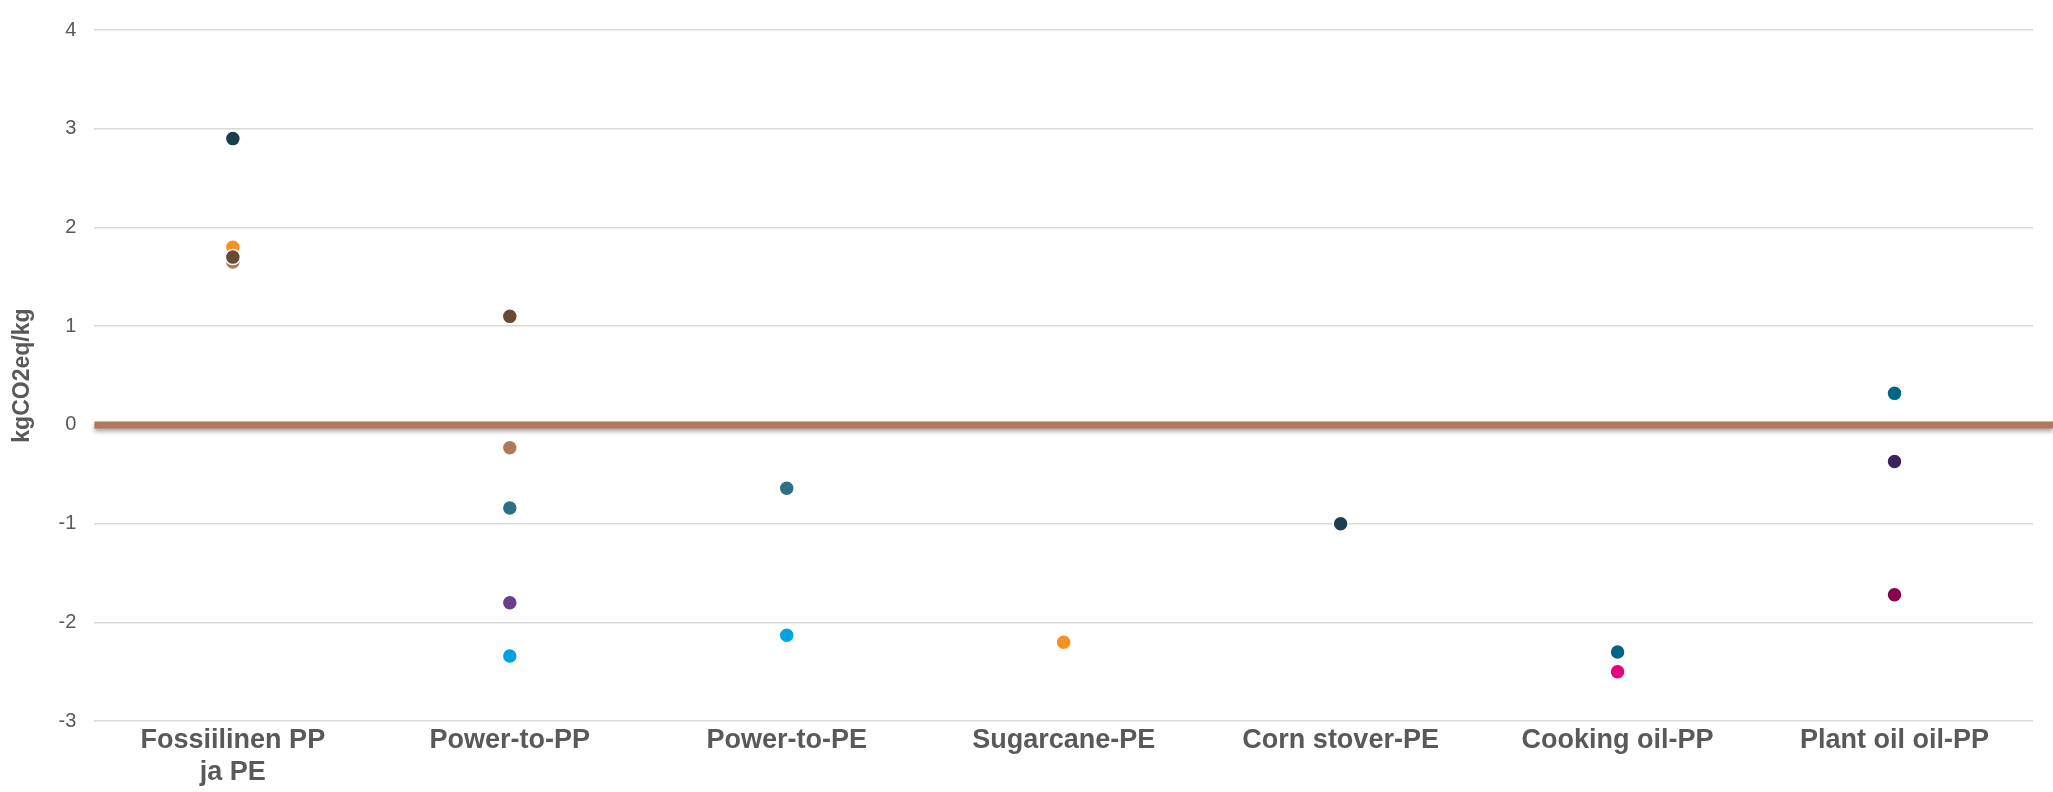 The image size is (2053, 792). I want to click on x-tick-label: Power-to-PP, so click(510, 738).